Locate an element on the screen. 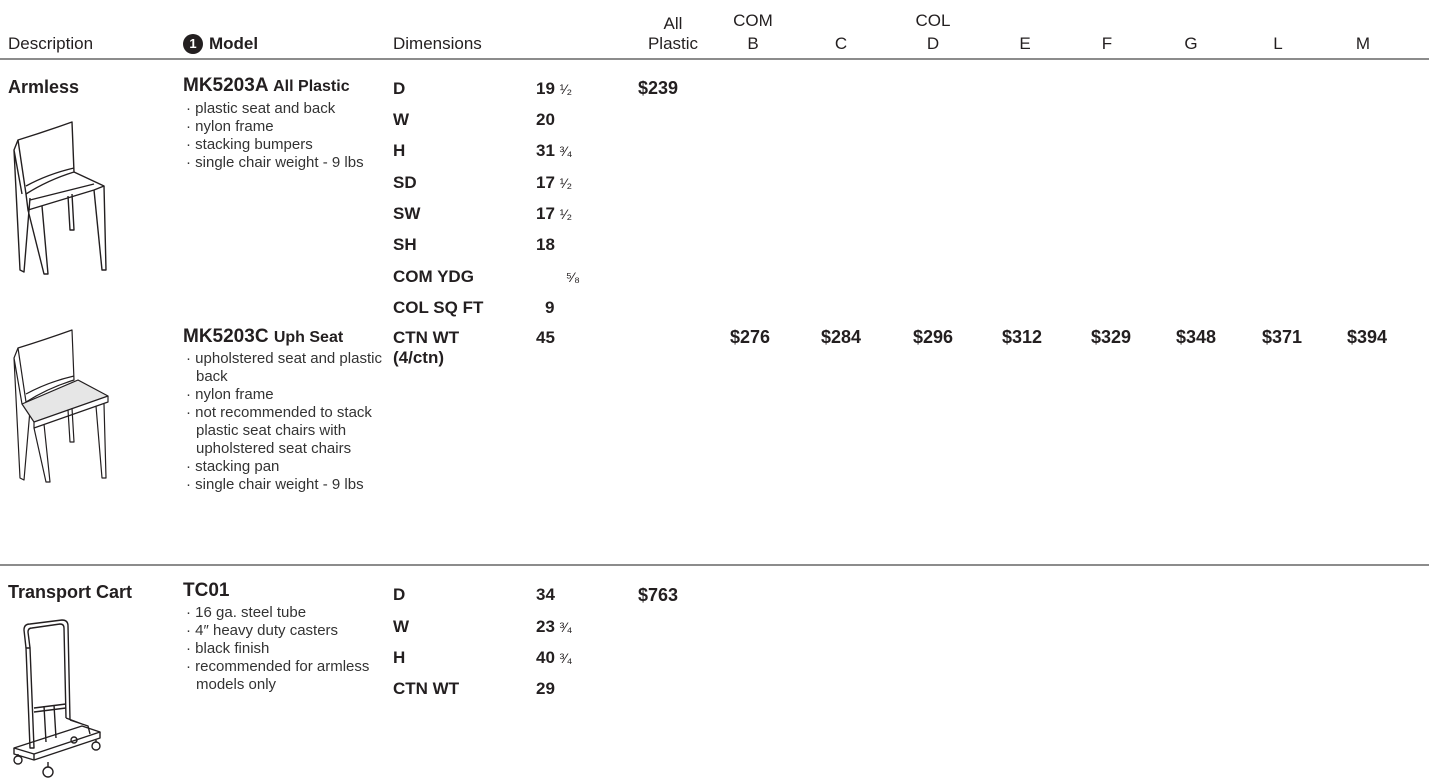 The image size is (1429, 783). section-divider-rule is located at coordinates (714, 565).